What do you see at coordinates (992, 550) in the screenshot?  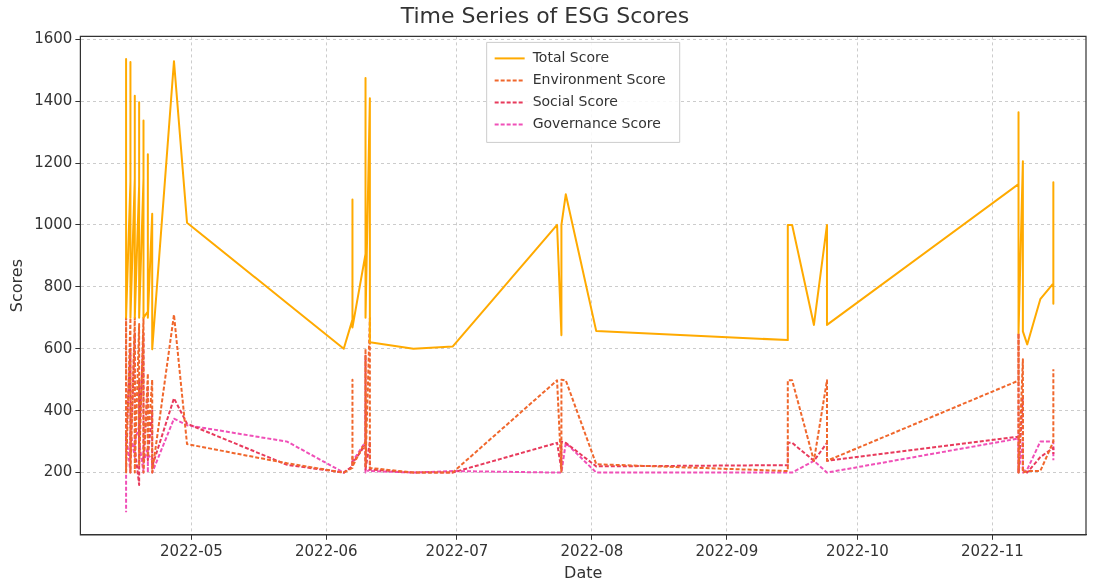 I see `x-tick-label: 2022-11` at bounding box center [992, 550].